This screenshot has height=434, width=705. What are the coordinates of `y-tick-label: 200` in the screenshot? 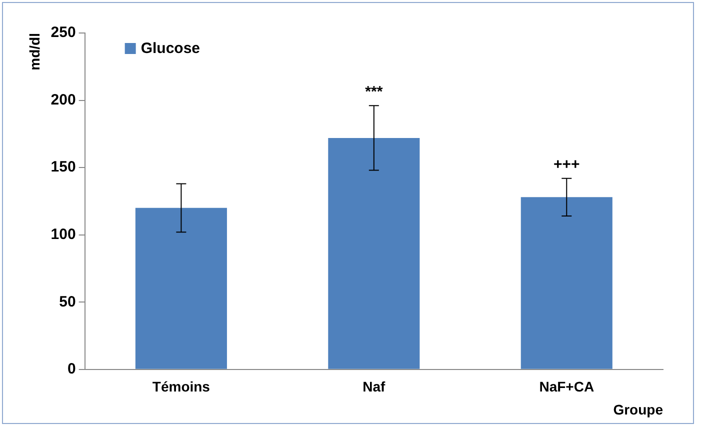 It's located at (63, 99).